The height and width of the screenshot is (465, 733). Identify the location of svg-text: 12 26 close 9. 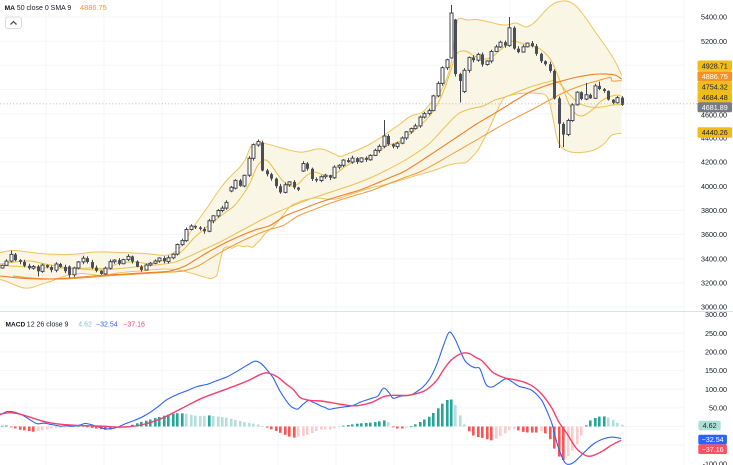
(48, 325).